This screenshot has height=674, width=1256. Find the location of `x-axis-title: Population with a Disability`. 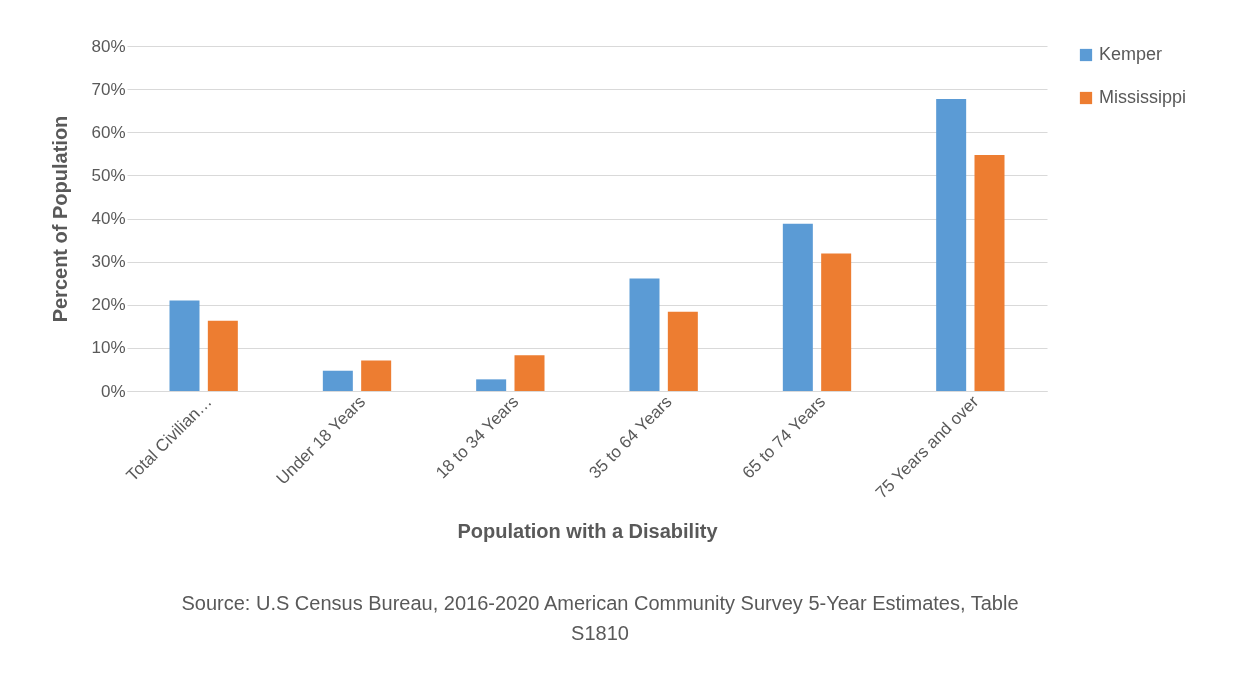

x-axis-title: Population with a Disability is located at coordinates (588, 530).